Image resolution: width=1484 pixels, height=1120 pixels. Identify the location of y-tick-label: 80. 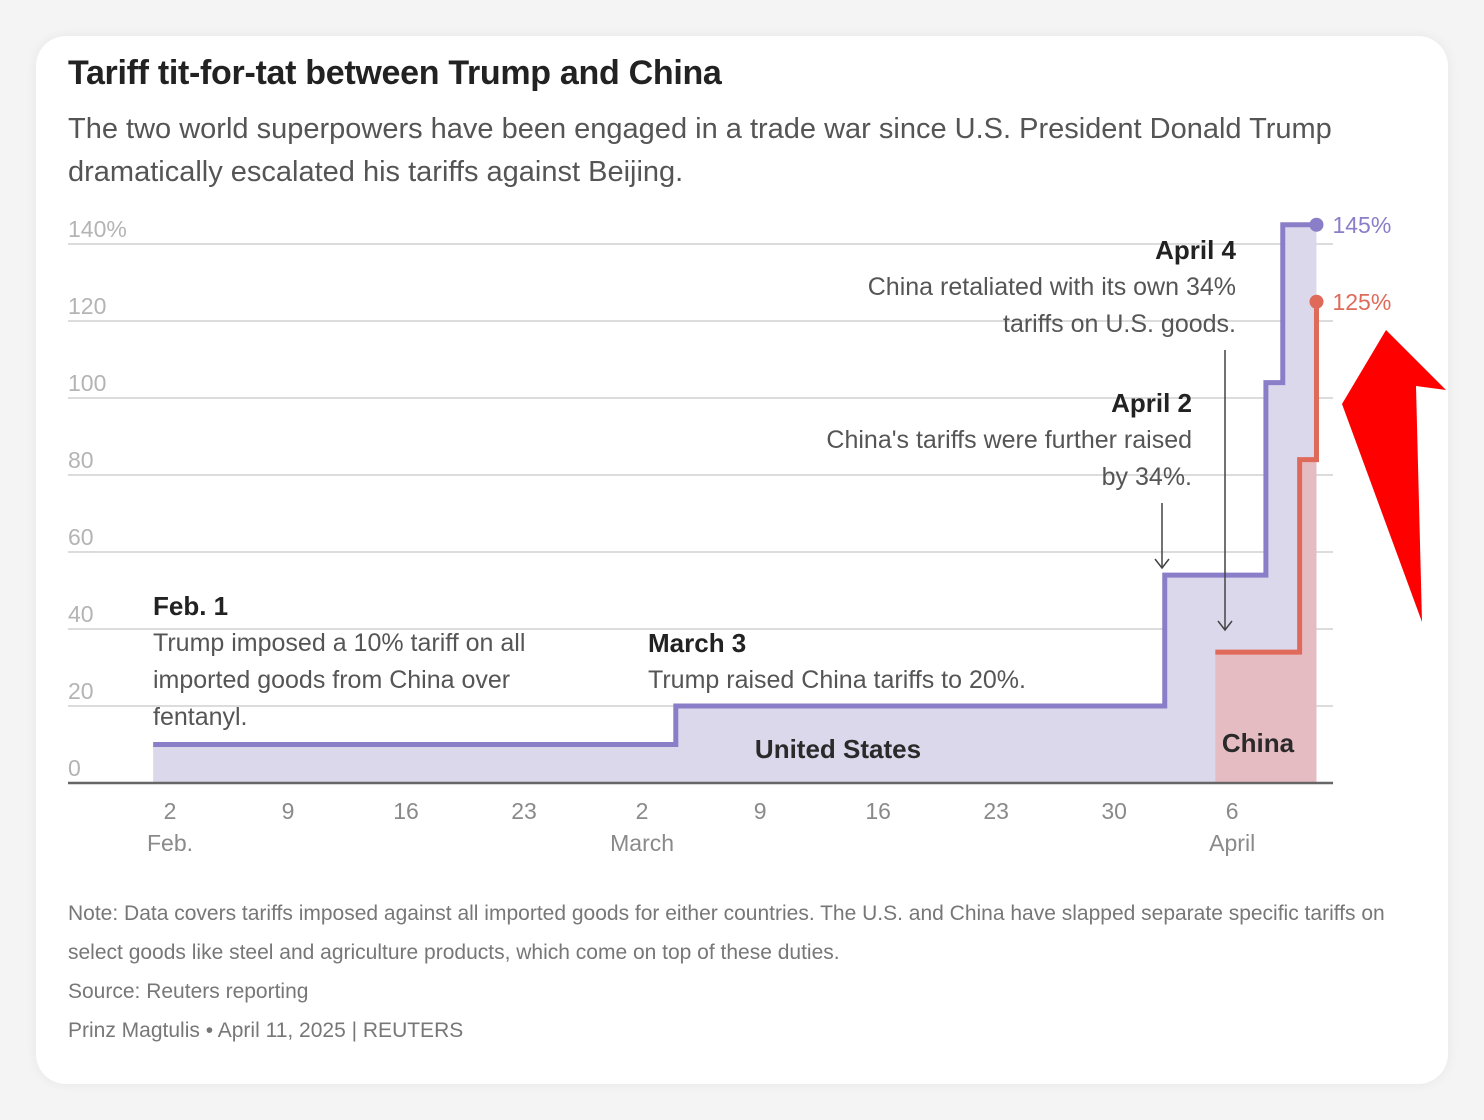
(81, 460).